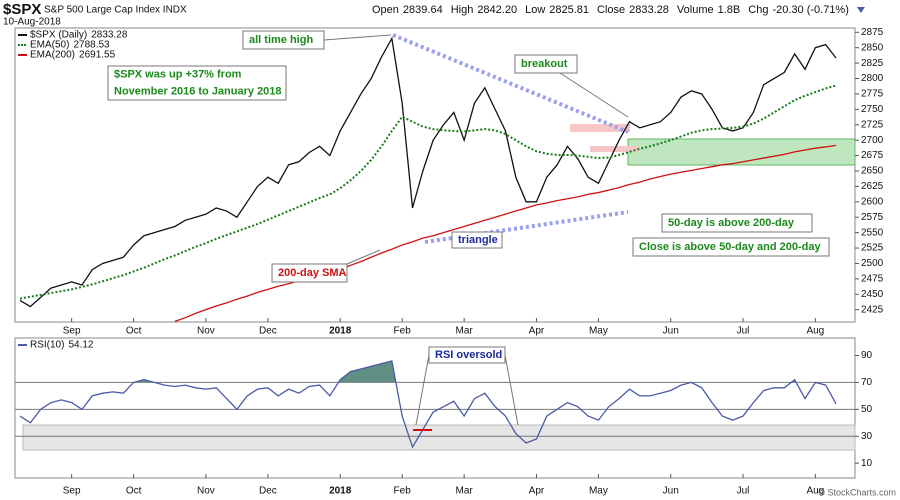  I want to click on security-name: S&P 500 Large Cap Index INDX, so click(115, 10).